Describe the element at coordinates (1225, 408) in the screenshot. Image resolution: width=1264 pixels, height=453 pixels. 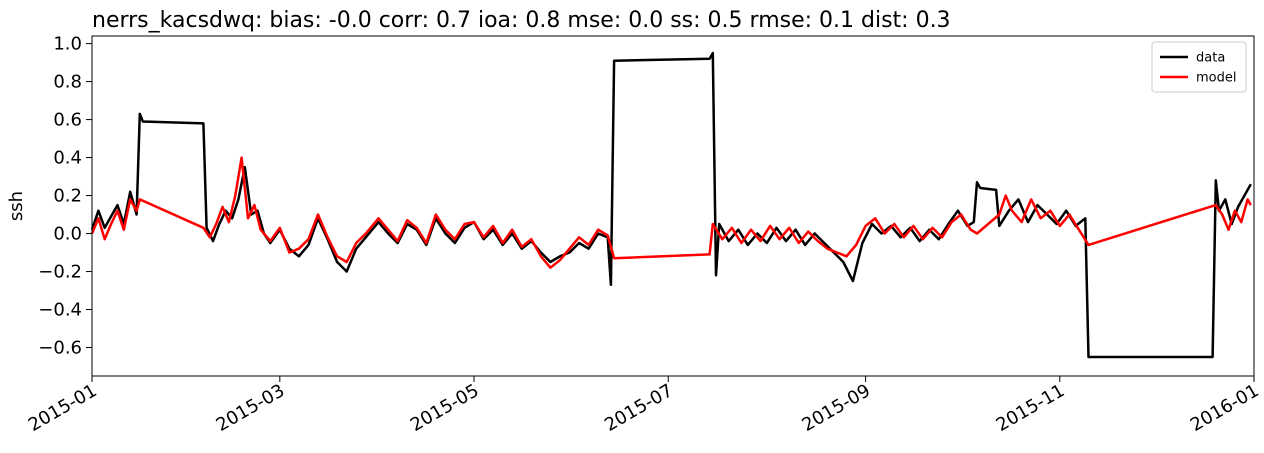
I see `x-tick-label: 2016-01` at that location.